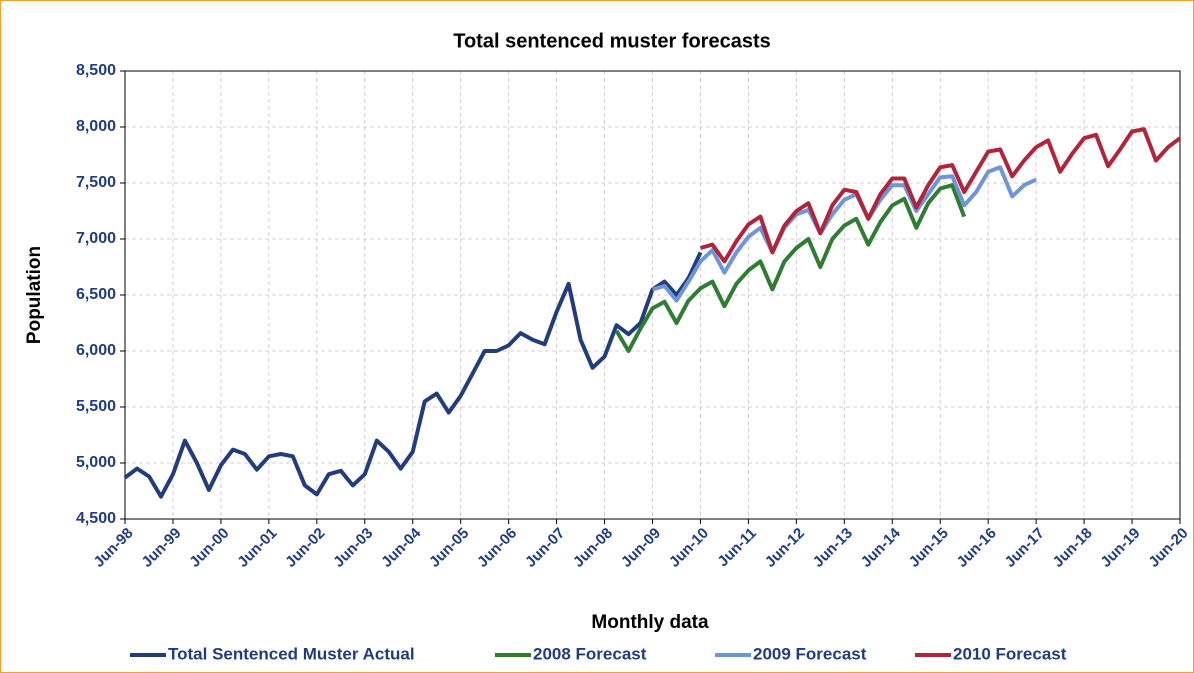 The width and height of the screenshot is (1194, 673). What do you see at coordinates (650, 622) in the screenshot?
I see `x-axis-title: Monthly data` at bounding box center [650, 622].